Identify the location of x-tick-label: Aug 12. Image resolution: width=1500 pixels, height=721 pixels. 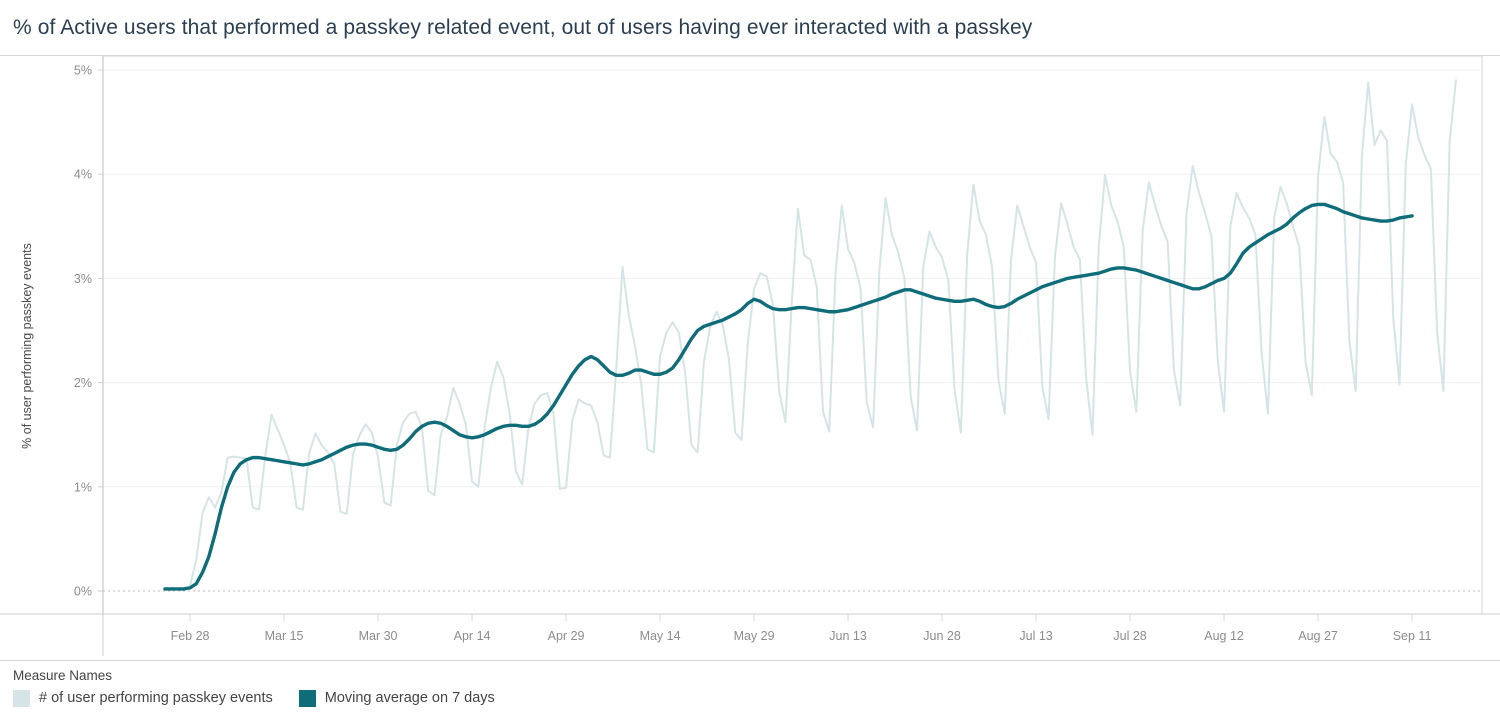
(1224, 636).